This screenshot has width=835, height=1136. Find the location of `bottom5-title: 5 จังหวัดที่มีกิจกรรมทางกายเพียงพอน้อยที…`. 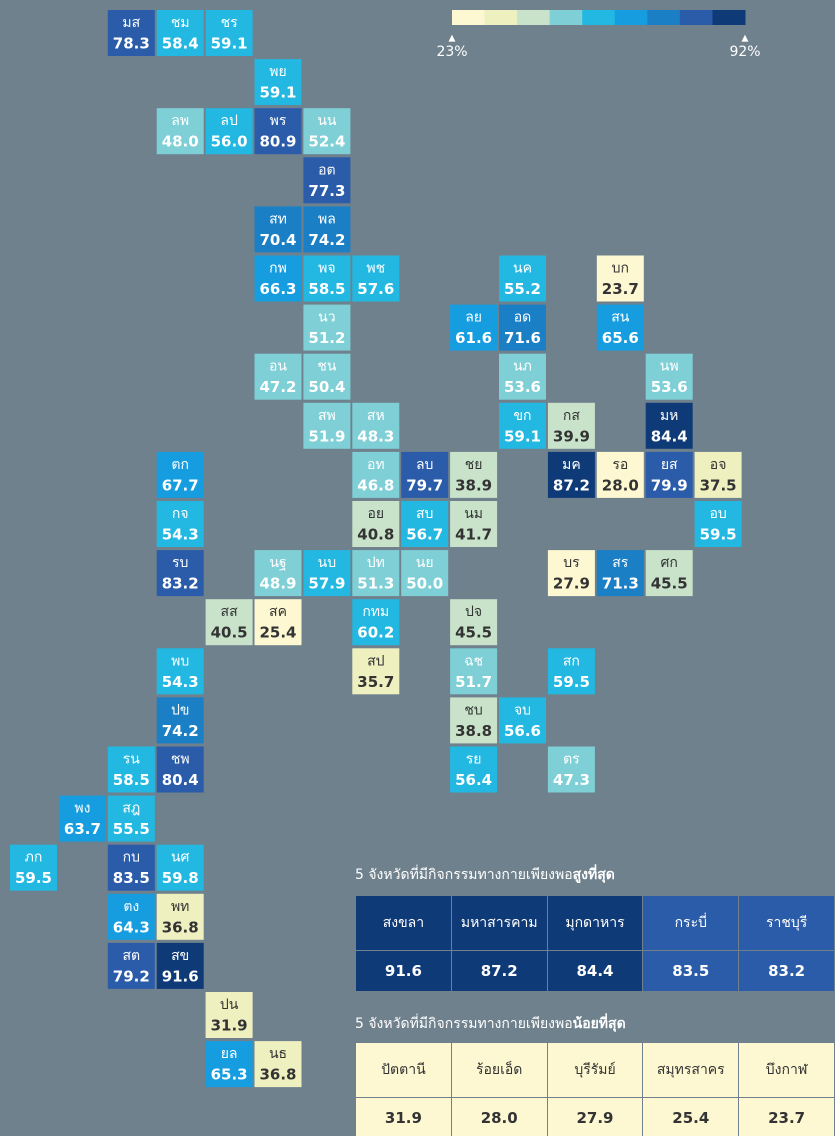

bottom5-title: 5 จังหวัดที่มีกิจกรรมทางกายเพียงพอน้อยที… is located at coordinates (490, 1024).